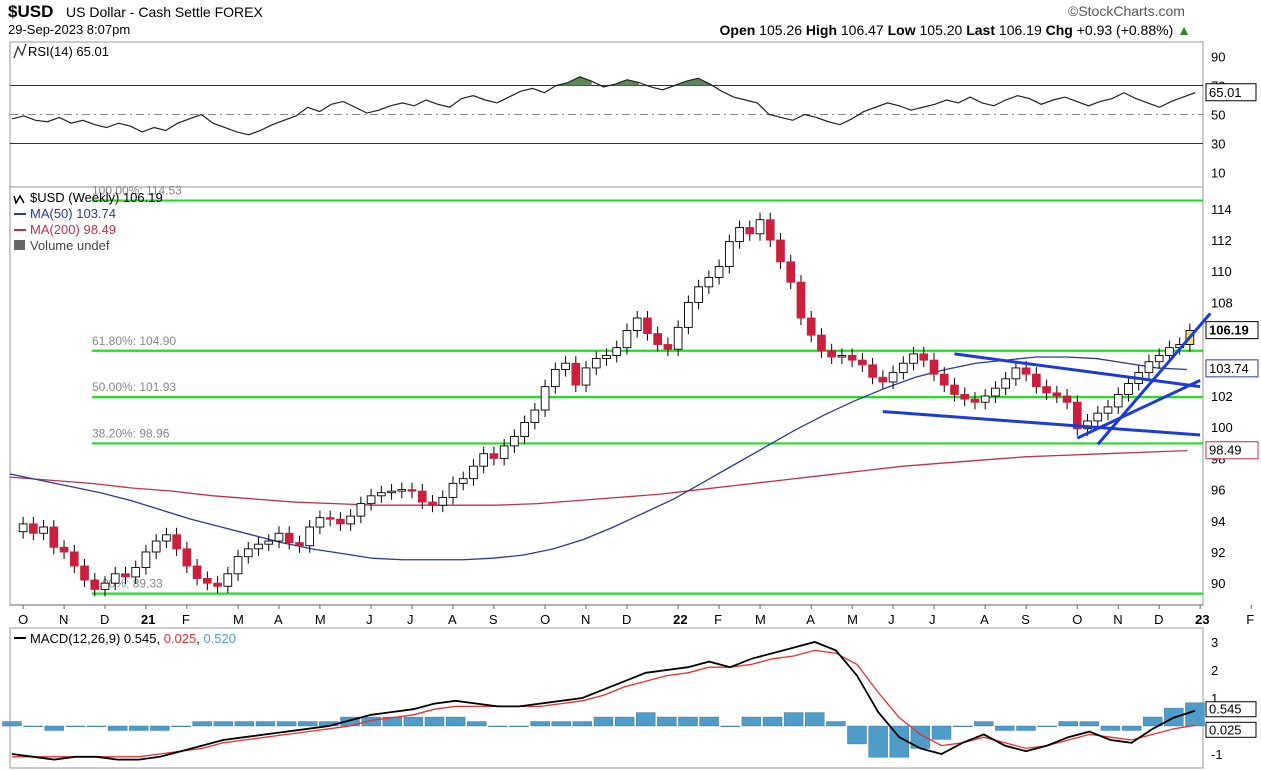  I want to click on rsi-line, so click(603, 106).